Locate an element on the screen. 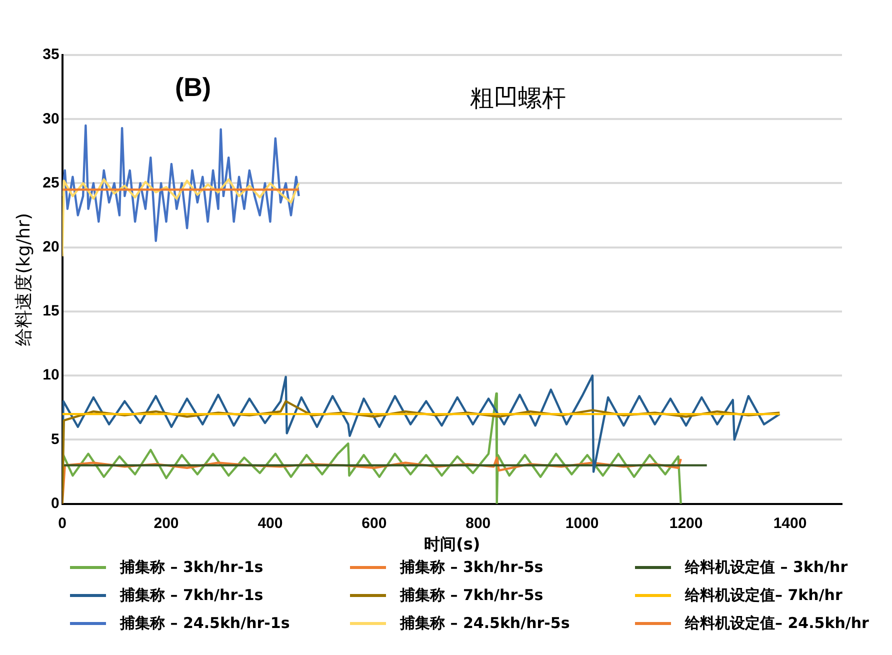 The image size is (892, 655). legend-label: 给料机设定值 – 3kh/hr is located at coordinates (766, 567).